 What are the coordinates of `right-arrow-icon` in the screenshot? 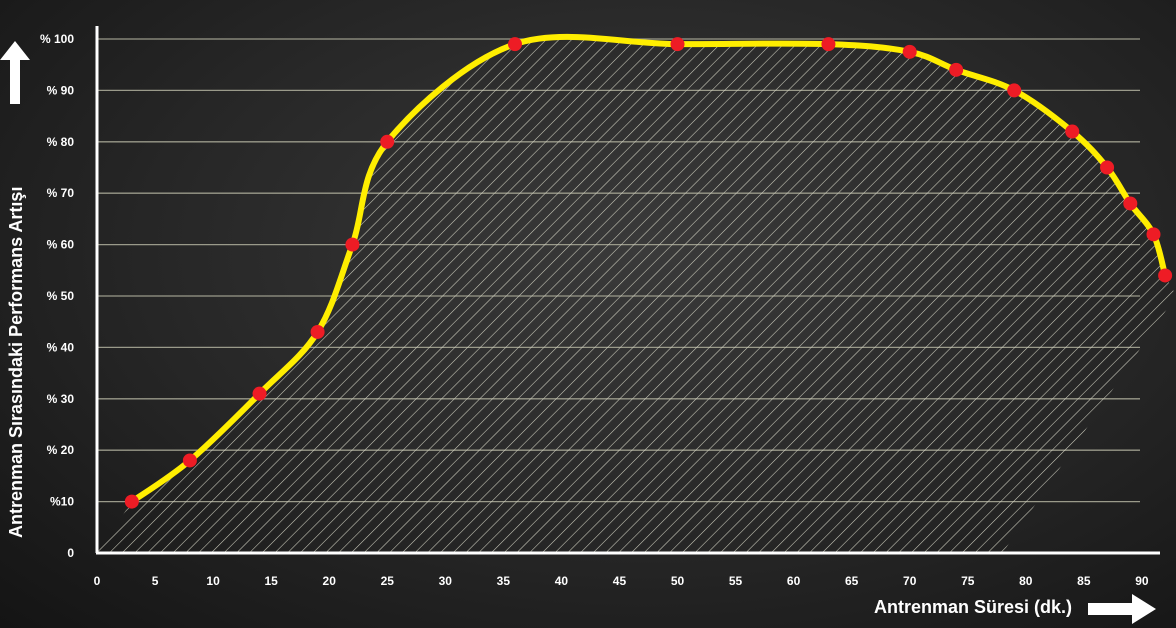 It's located at (1122, 609).